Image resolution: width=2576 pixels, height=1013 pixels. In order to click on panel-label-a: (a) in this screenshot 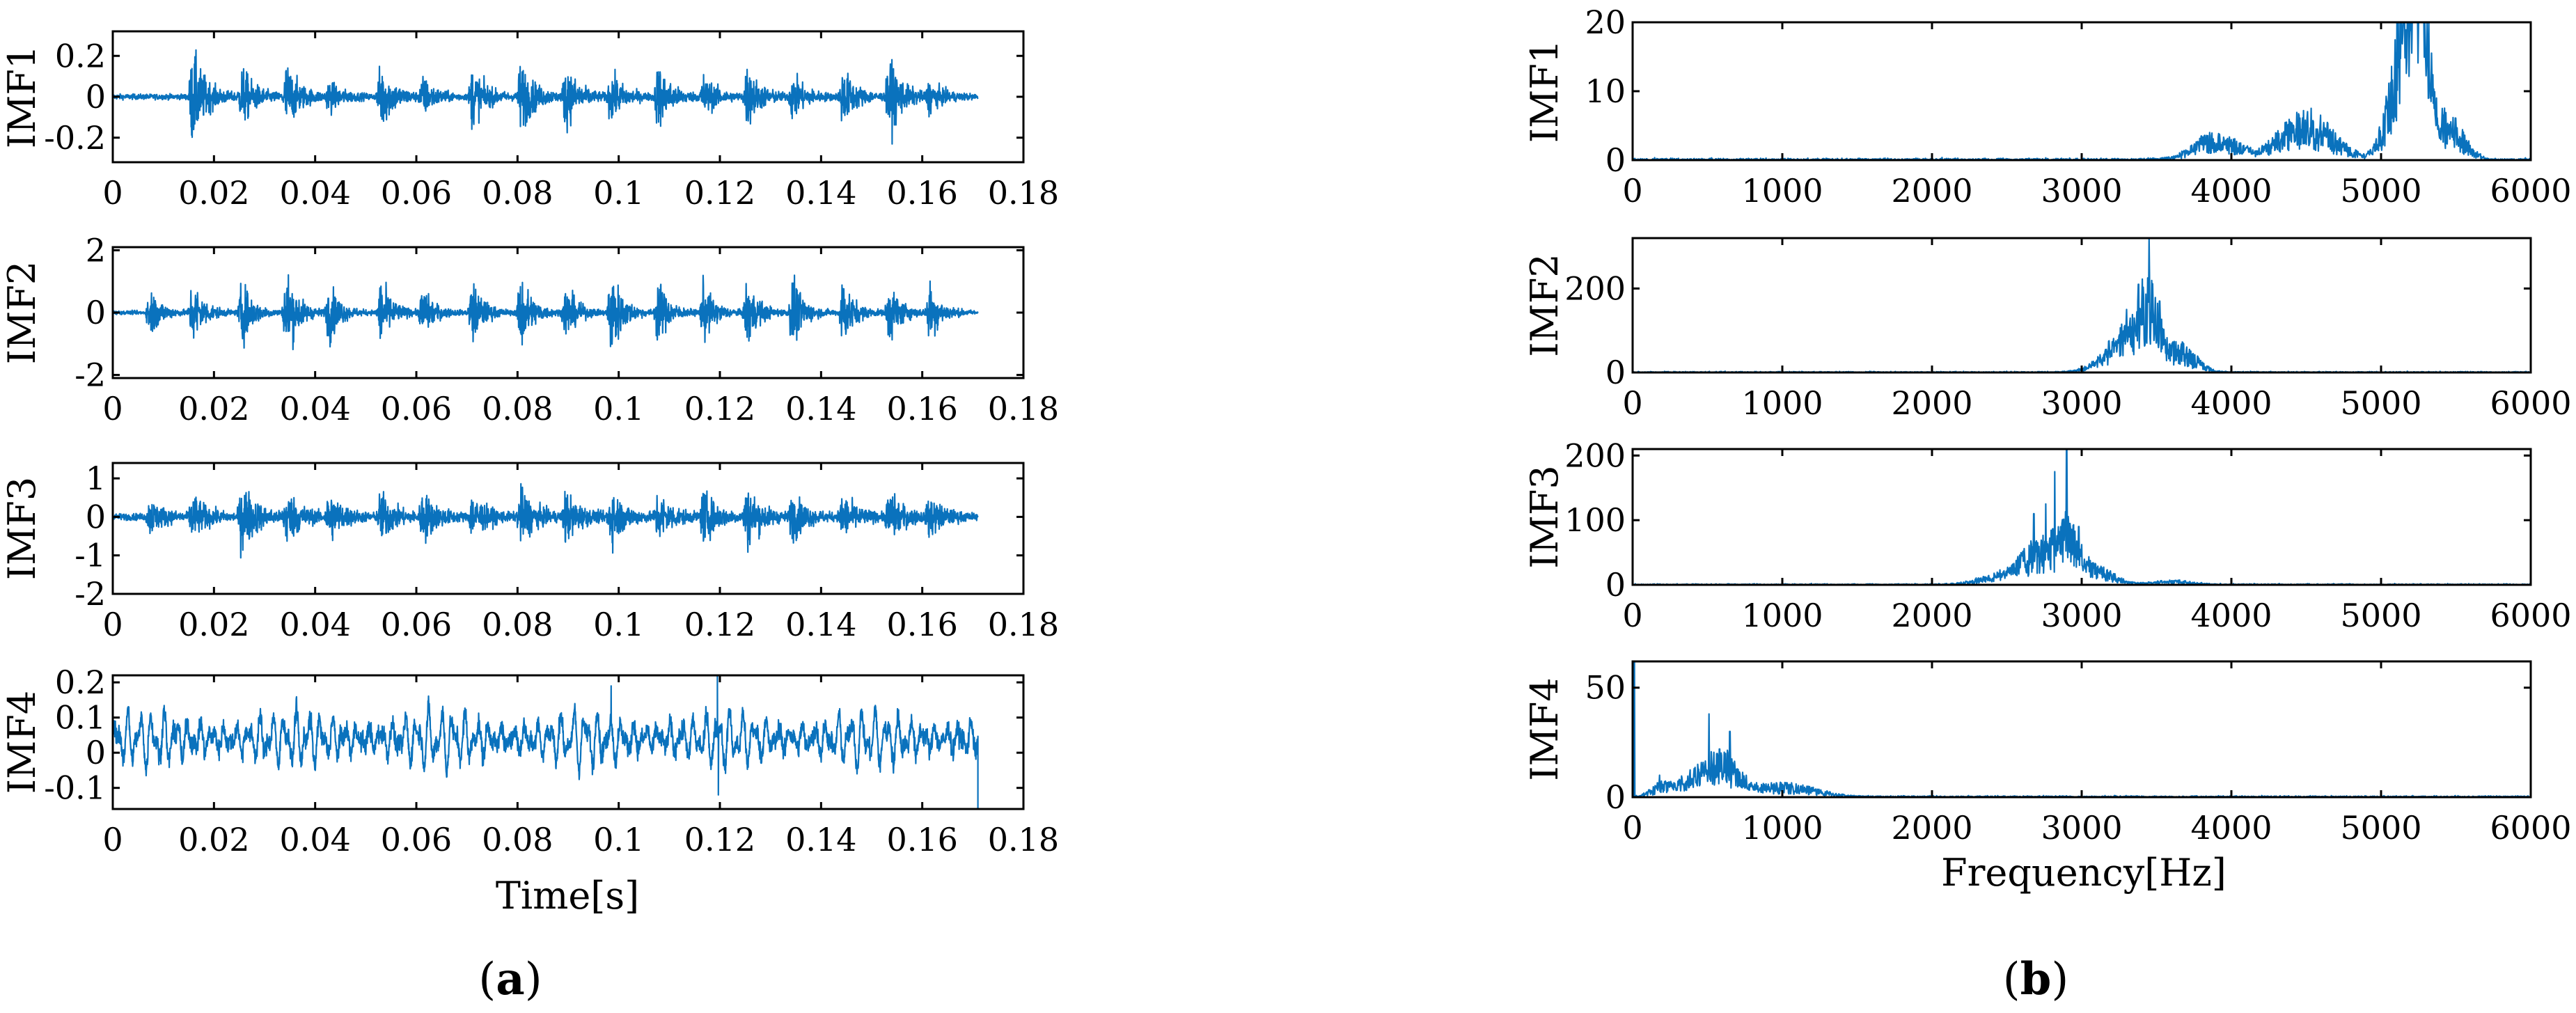, I will do `click(510, 979)`.